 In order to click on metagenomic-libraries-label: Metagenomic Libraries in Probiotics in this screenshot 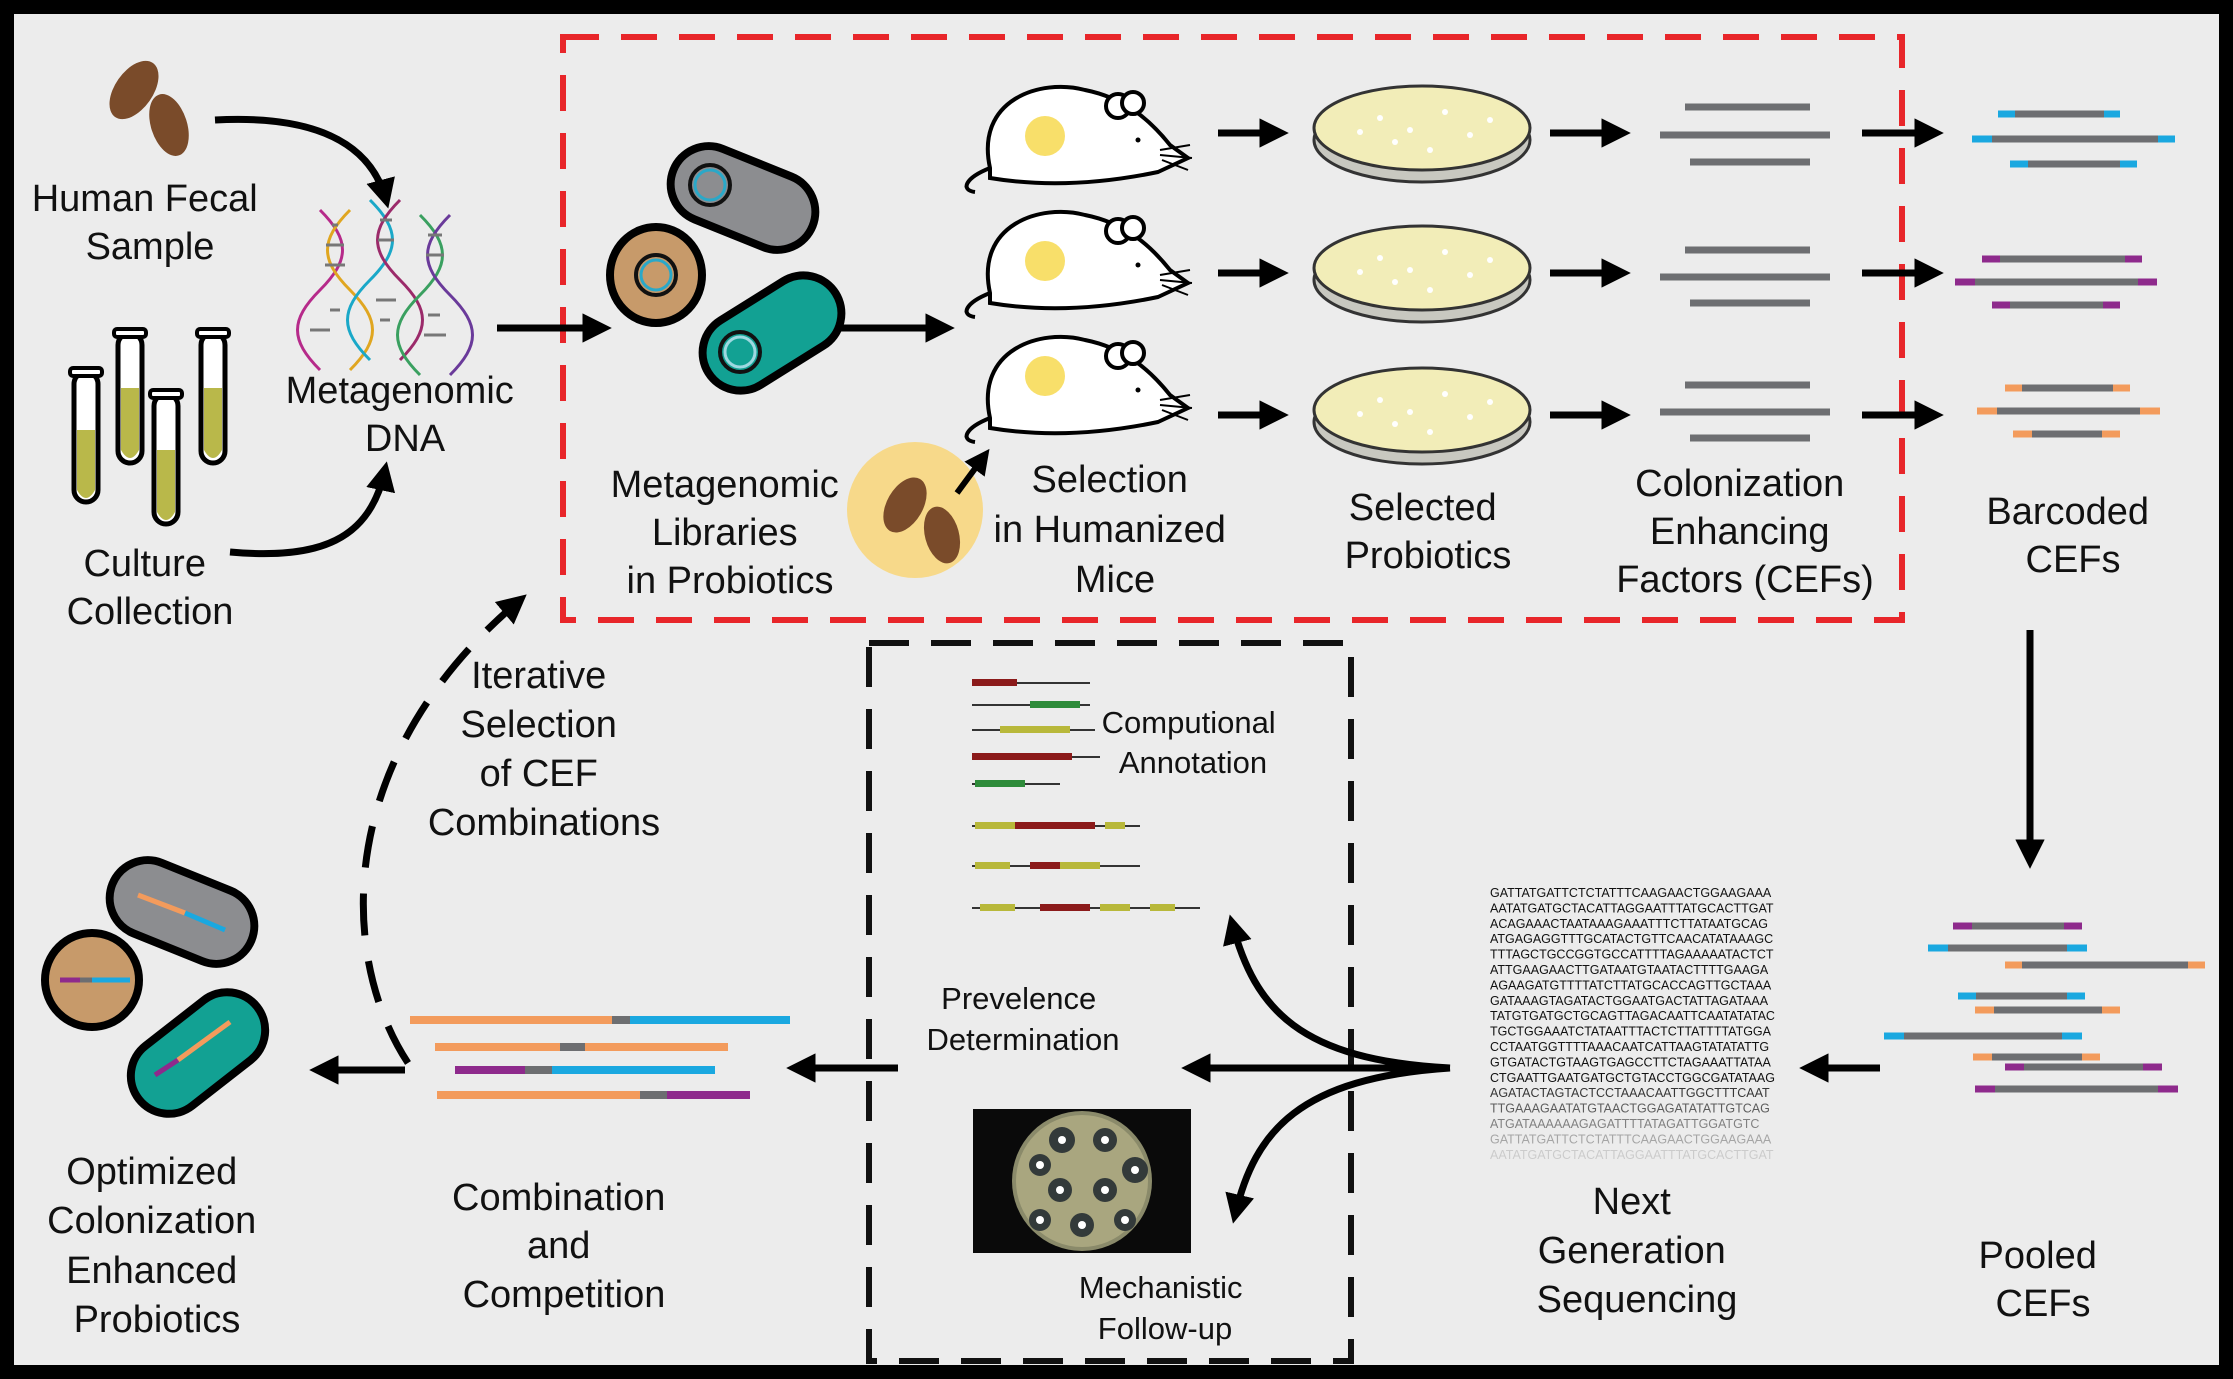, I will do `click(730, 533)`.